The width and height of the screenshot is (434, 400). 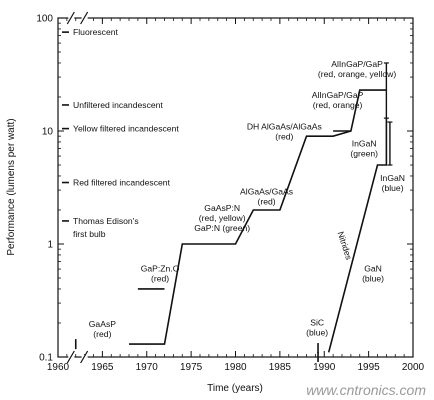 I want to click on annotation-line: (green), so click(x=364, y=153).